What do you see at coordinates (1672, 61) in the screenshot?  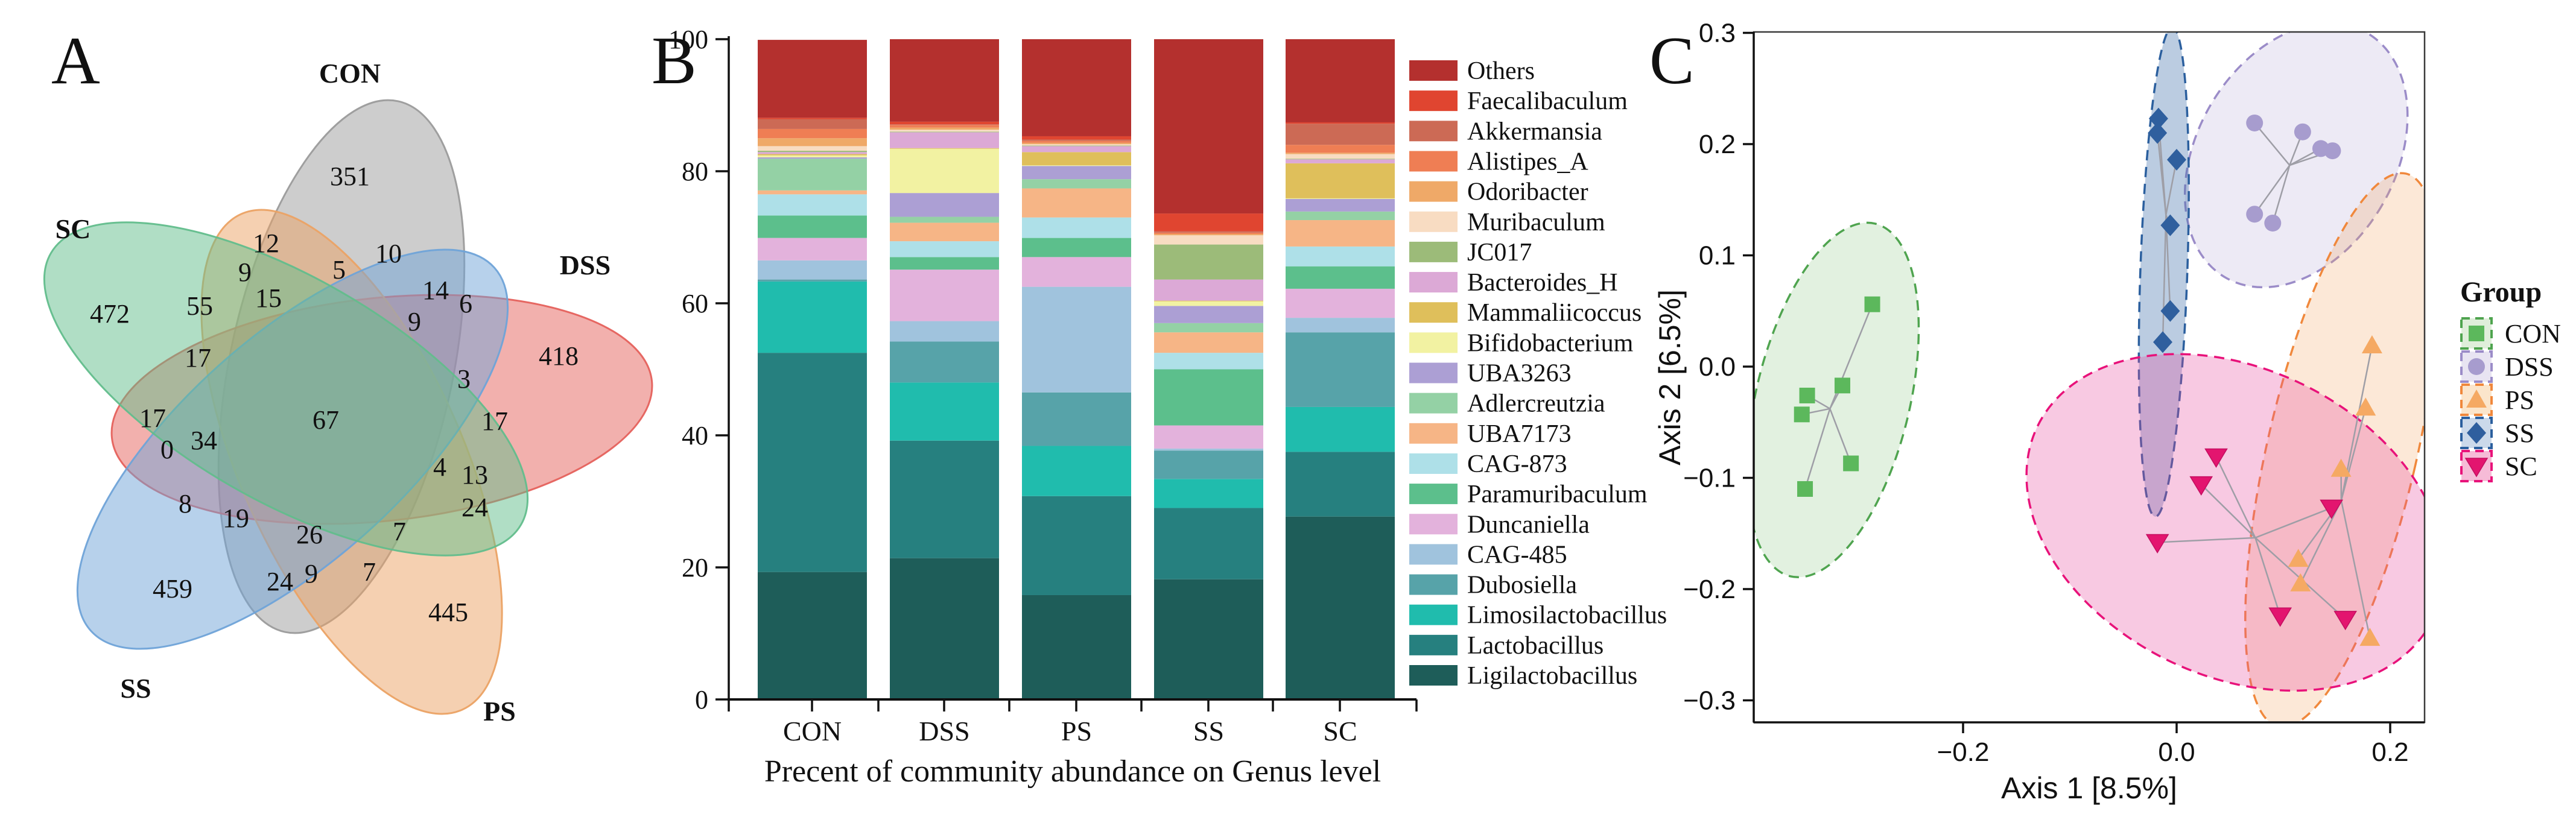 I see `panel-c-letter: C` at bounding box center [1672, 61].